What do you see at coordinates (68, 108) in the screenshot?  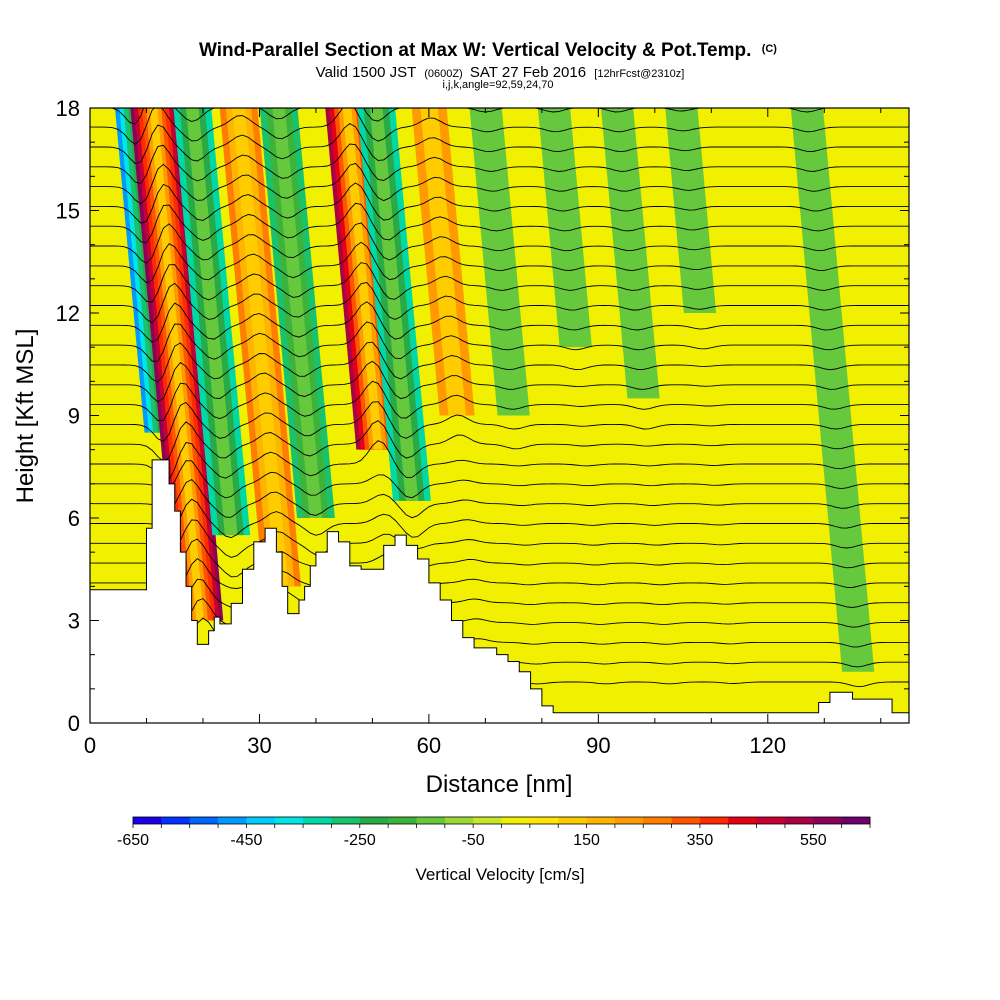 I see `y-tick-label-6: 18` at bounding box center [68, 108].